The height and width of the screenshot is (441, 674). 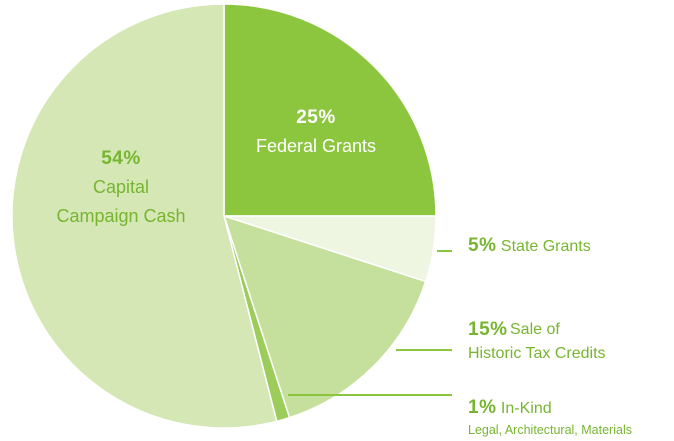 I want to click on slice-label: 54% Capital Campaign Cash, so click(x=121, y=187).